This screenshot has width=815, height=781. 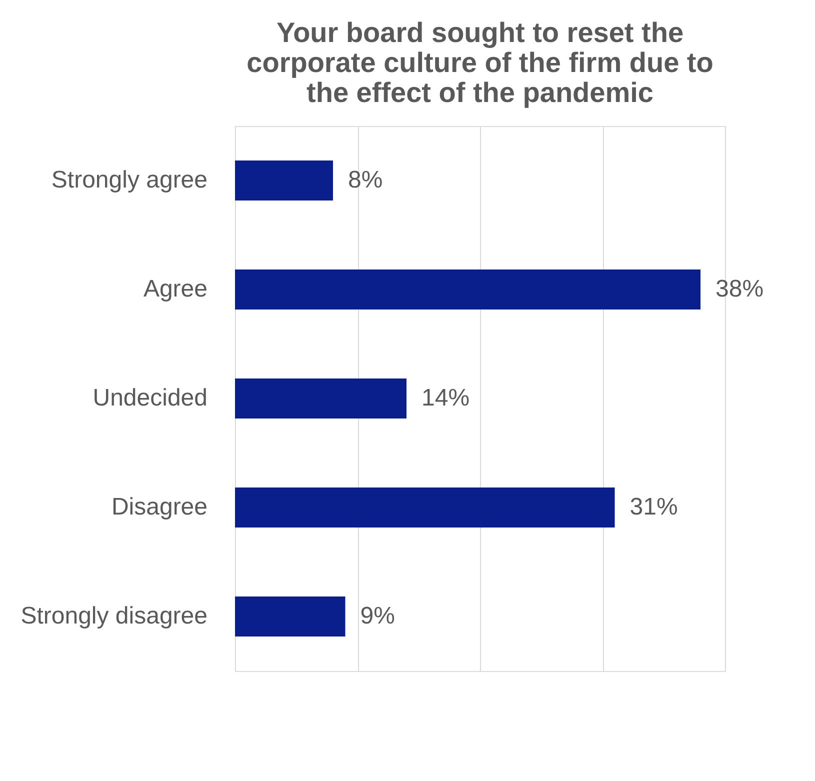 I want to click on data-label: 31%, so click(x=654, y=507).